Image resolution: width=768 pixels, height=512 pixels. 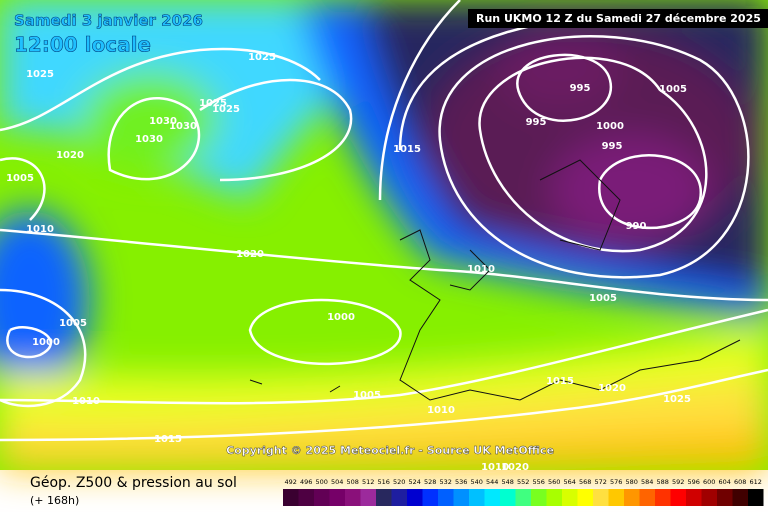 What do you see at coordinates (740, 482) in the screenshot?
I see `colorbar-tick-label: 608` at bounding box center [740, 482].